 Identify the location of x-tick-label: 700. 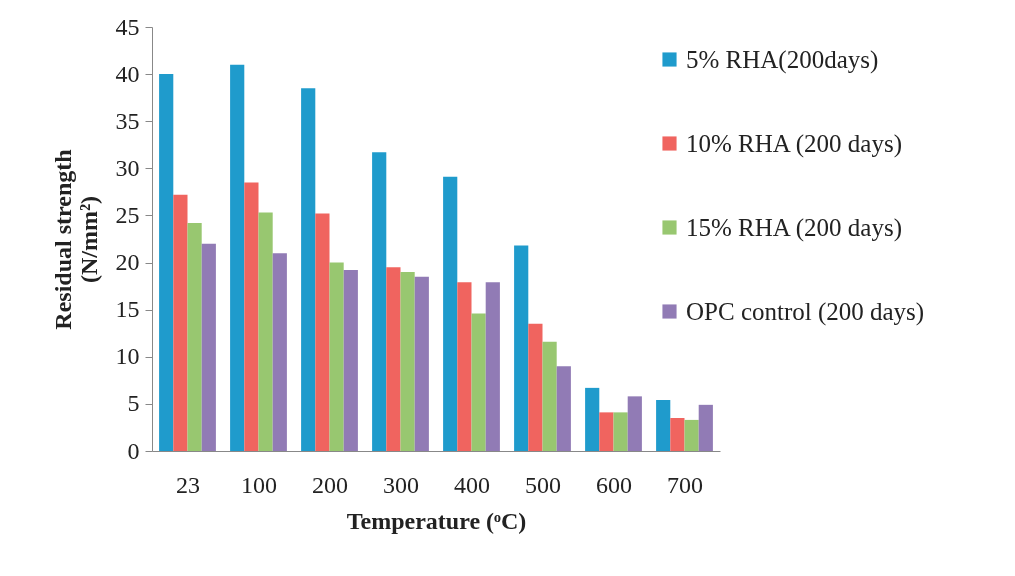
(685, 484).